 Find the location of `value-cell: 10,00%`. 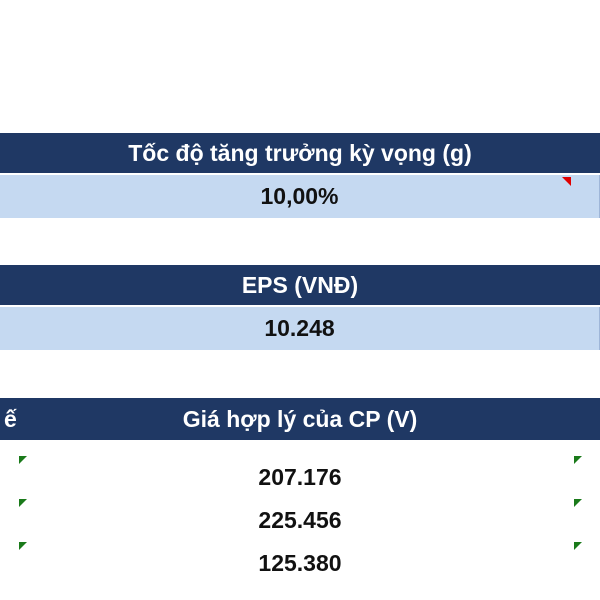

value-cell: 10,00% is located at coordinates (300, 196).